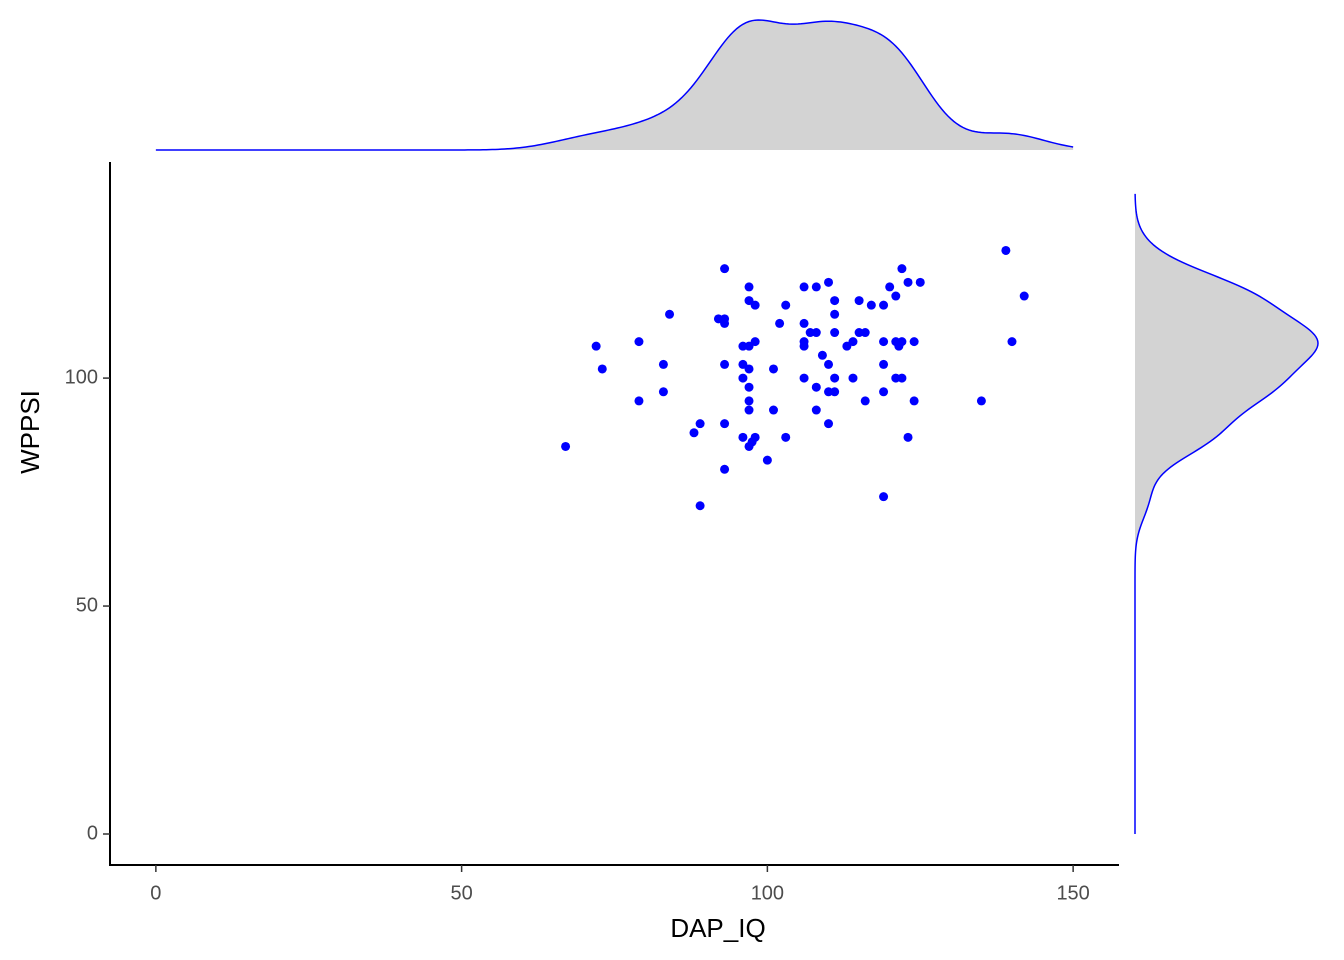 This screenshot has height=960, width=1344. Describe the element at coordinates (717, 928) in the screenshot. I see `x-axis-label: DAP_IQ` at that location.